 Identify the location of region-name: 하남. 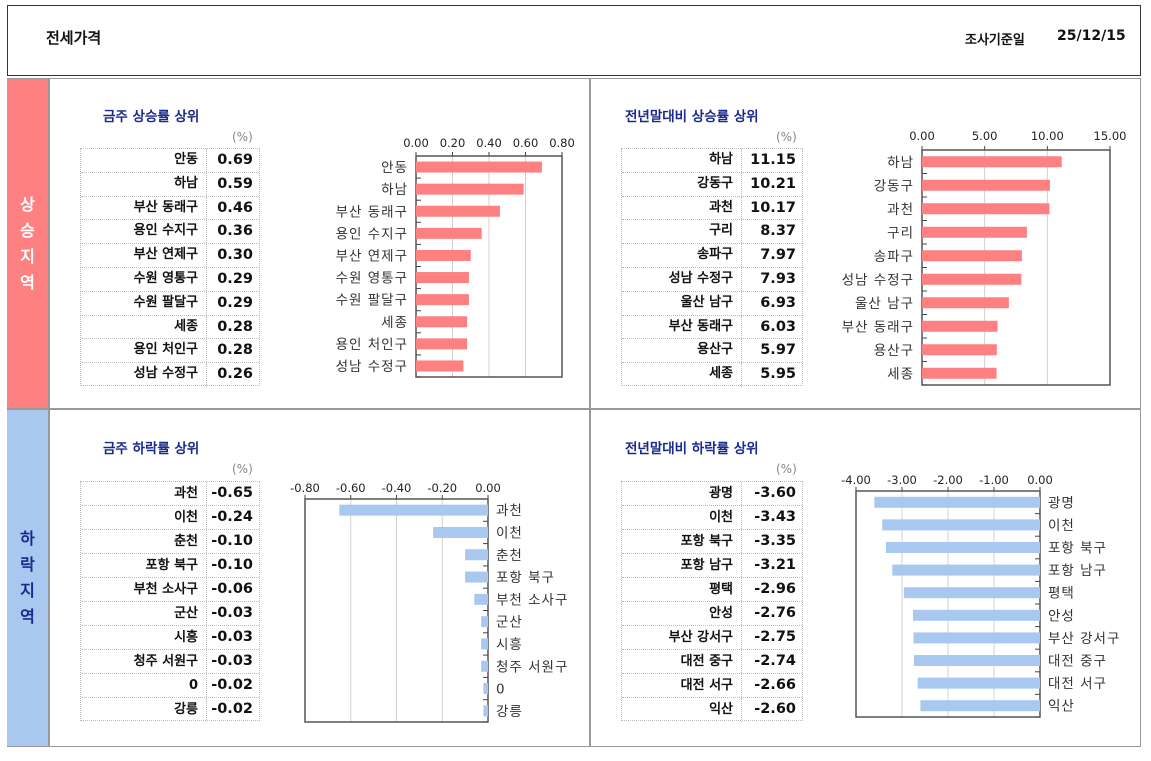
(144, 184).